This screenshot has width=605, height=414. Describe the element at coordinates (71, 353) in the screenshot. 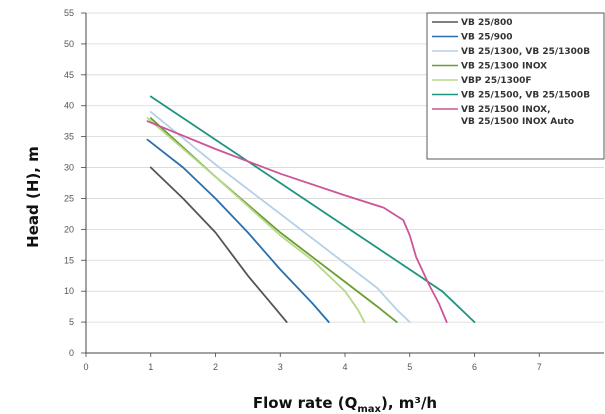

I see `y-tick-label-0: 0` at that location.